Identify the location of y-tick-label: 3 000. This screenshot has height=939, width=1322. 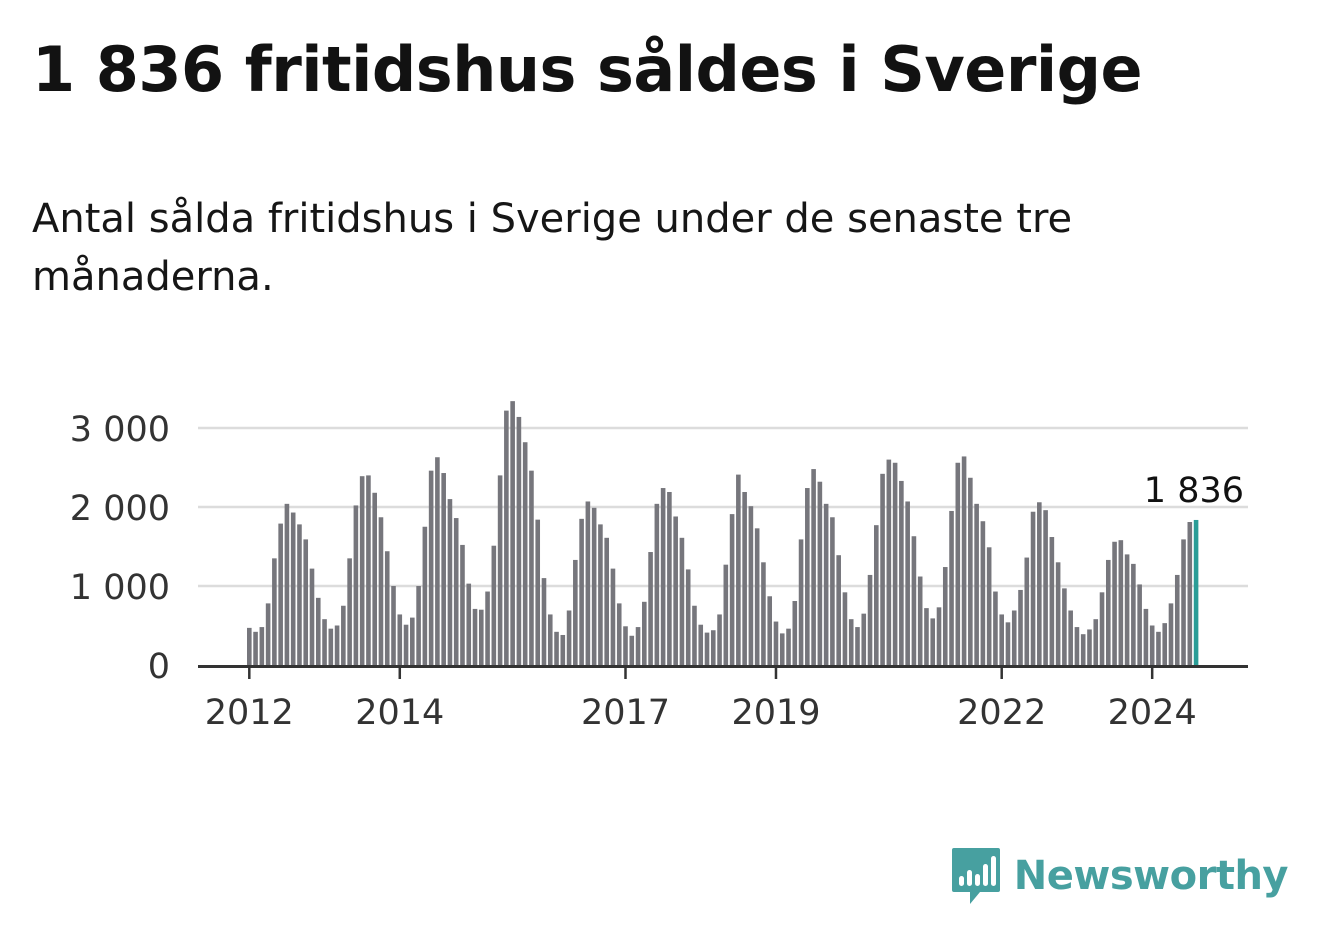
(120, 430).